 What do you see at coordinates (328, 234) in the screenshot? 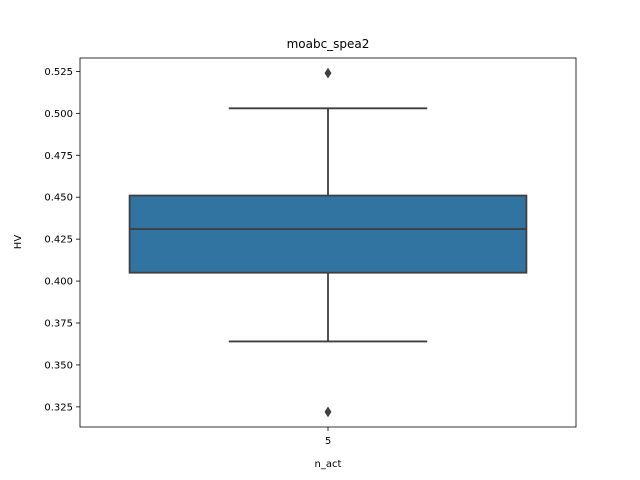
I see `iqr-box` at bounding box center [328, 234].